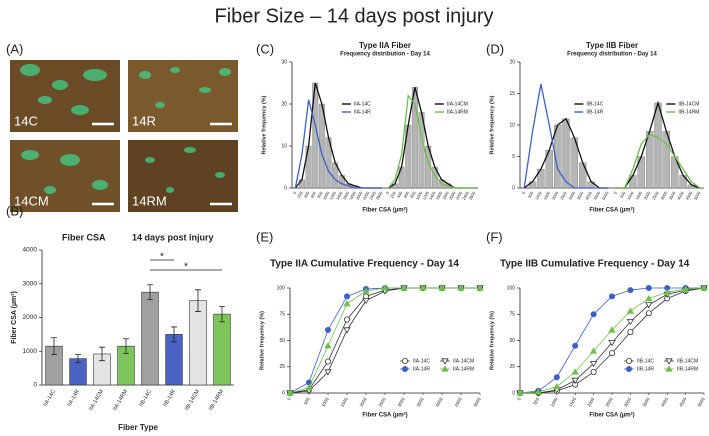 Image resolution: width=709 pixels, height=436 pixels. Describe the element at coordinates (144, 120) in the screenshot. I see `micrograph-label: 14R` at that location.